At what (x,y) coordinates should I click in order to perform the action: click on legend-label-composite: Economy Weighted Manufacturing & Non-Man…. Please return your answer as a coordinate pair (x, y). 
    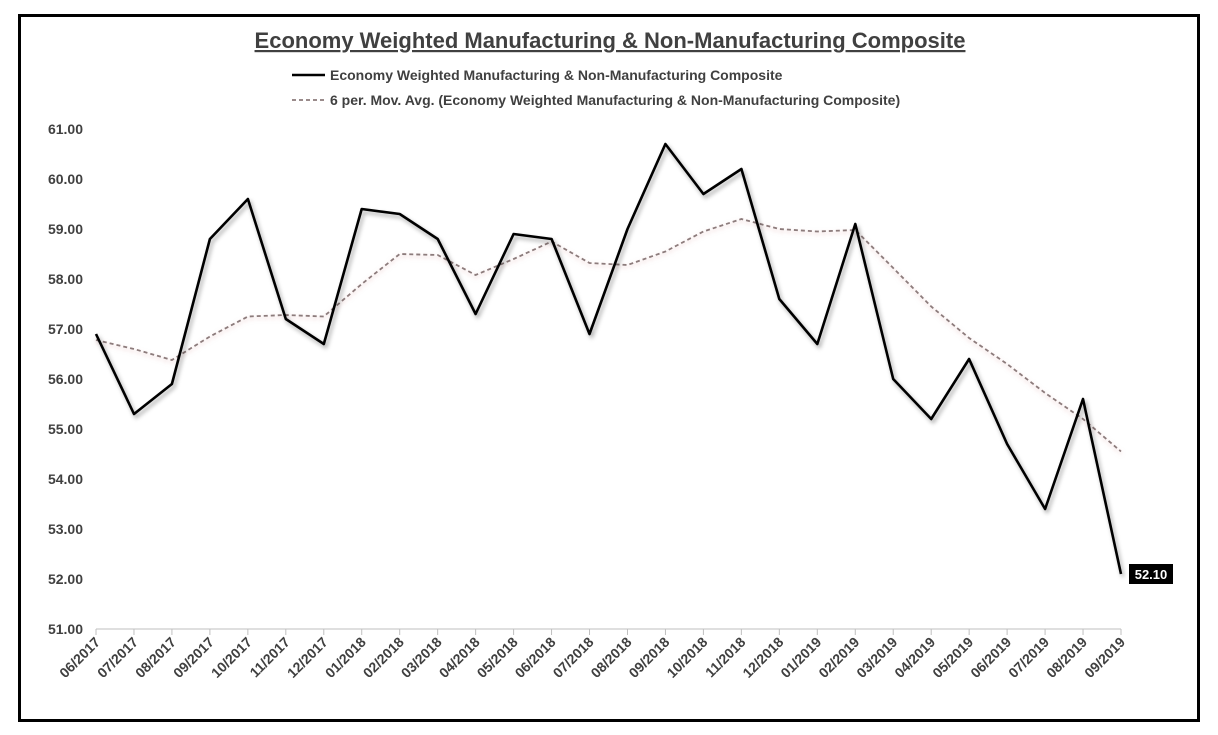
    Looking at the image, I should click on (556, 75).